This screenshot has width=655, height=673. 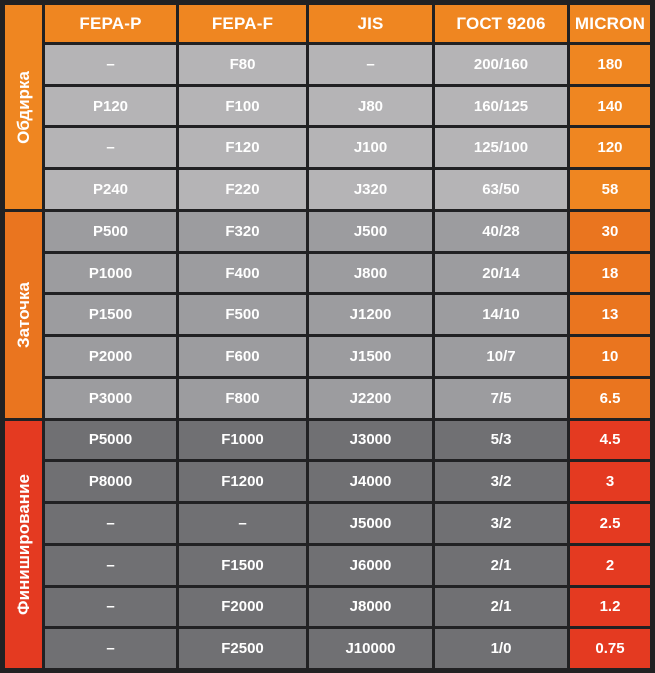 I want to click on table-cell: F120, so click(x=242, y=148).